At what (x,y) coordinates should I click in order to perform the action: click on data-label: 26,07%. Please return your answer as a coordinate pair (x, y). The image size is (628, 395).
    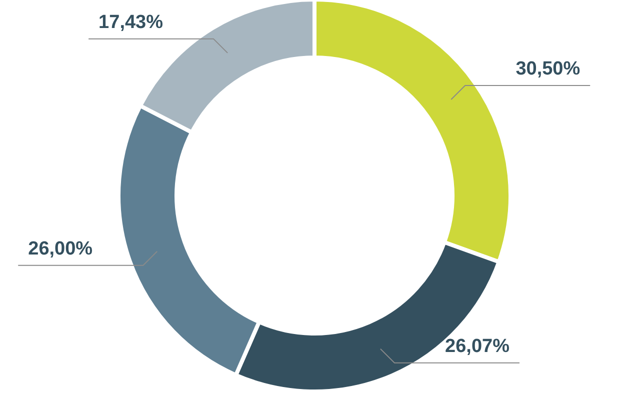
    Looking at the image, I should click on (477, 346).